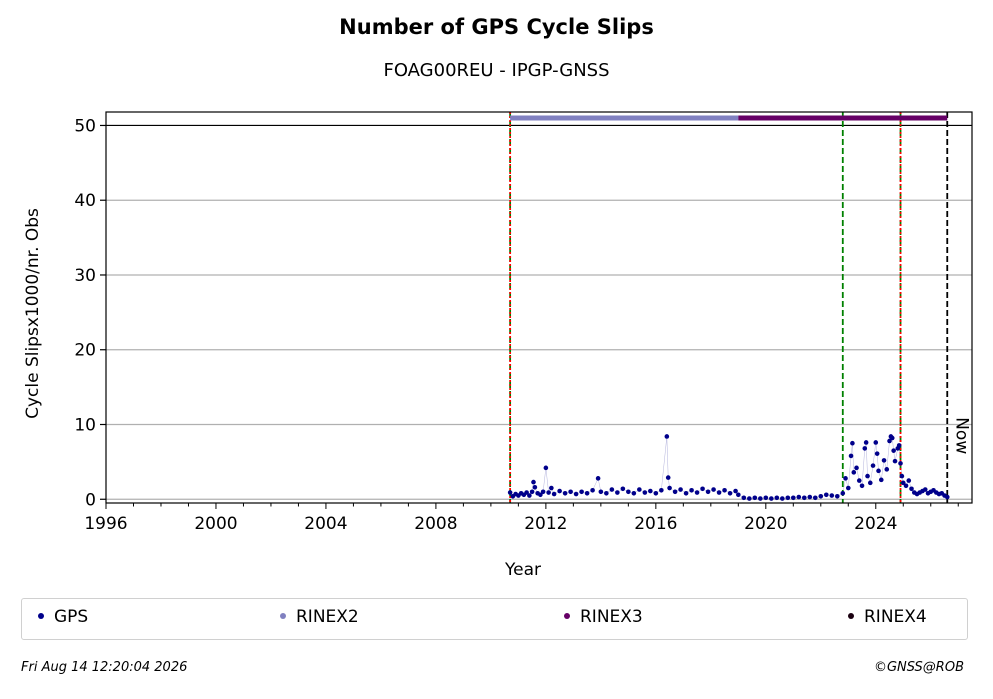  Describe the element at coordinates (567, 616) in the screenshot. I see `legend-marker-rinex3` at that location.